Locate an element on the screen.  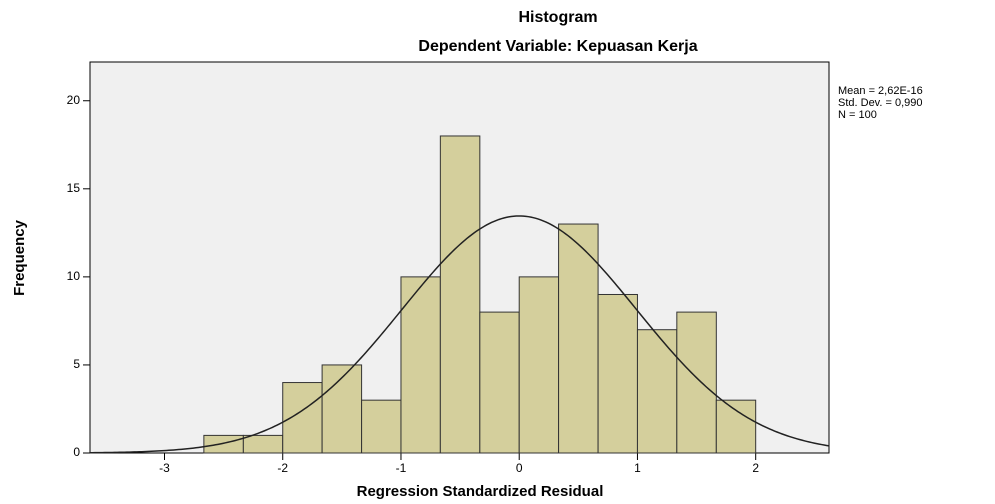
x-tick-label: 1 is located at coordinates (637, 468).